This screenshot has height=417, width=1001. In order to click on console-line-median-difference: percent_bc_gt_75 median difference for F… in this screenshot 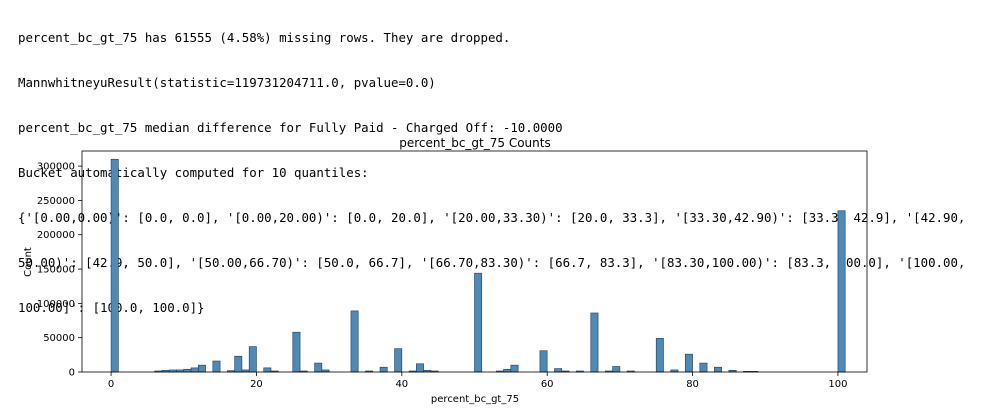, I will do `click(290, 127)`.